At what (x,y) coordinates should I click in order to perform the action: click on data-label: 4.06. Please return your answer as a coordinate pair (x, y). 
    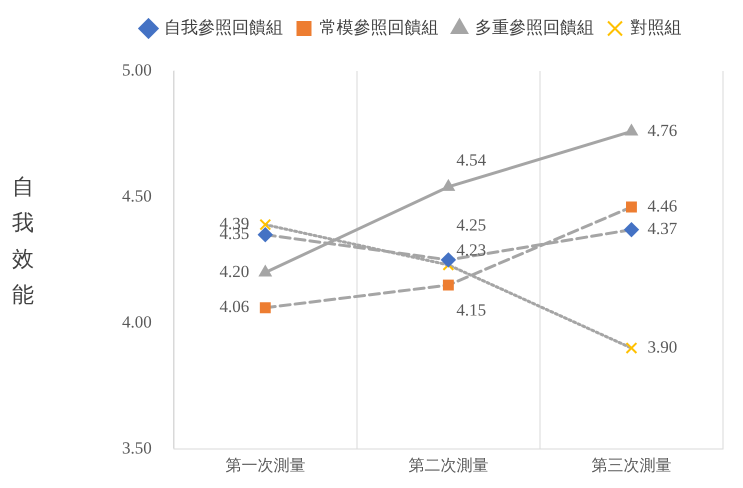
    Looking at the image, I should click on (235, 306).